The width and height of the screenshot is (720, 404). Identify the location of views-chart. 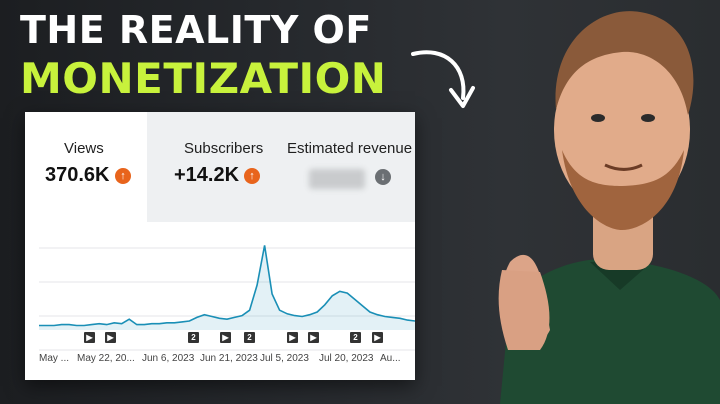
(227, 298).